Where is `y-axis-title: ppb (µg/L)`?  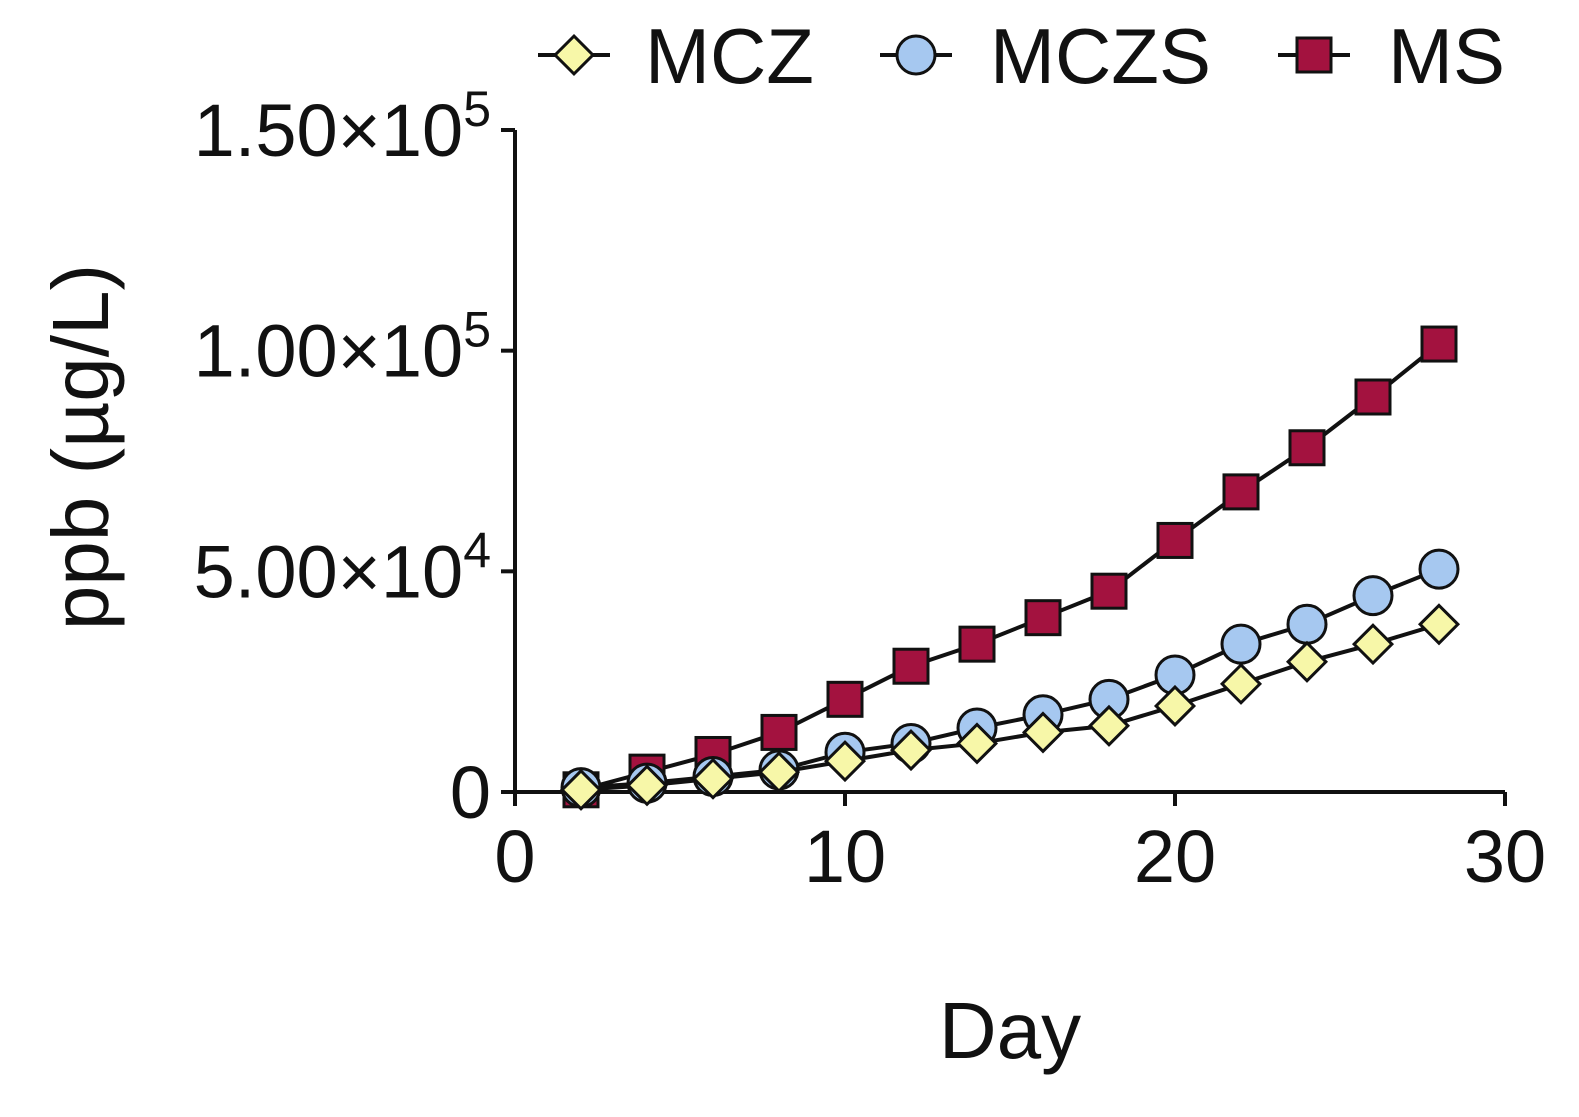
y-axis-title: ppb (µg/L) is located at coordinates (80, 447).